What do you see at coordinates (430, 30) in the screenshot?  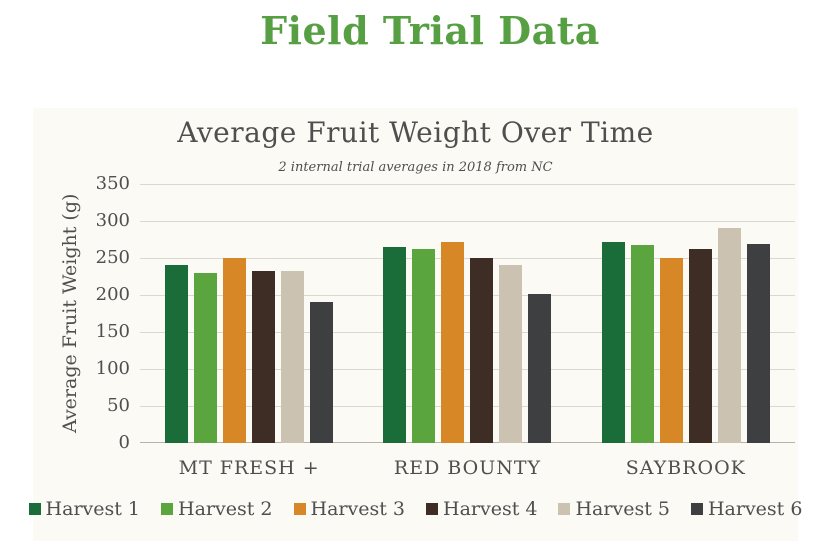 I see `page-title: Field Trial Data` at bounding box center [430, 30].